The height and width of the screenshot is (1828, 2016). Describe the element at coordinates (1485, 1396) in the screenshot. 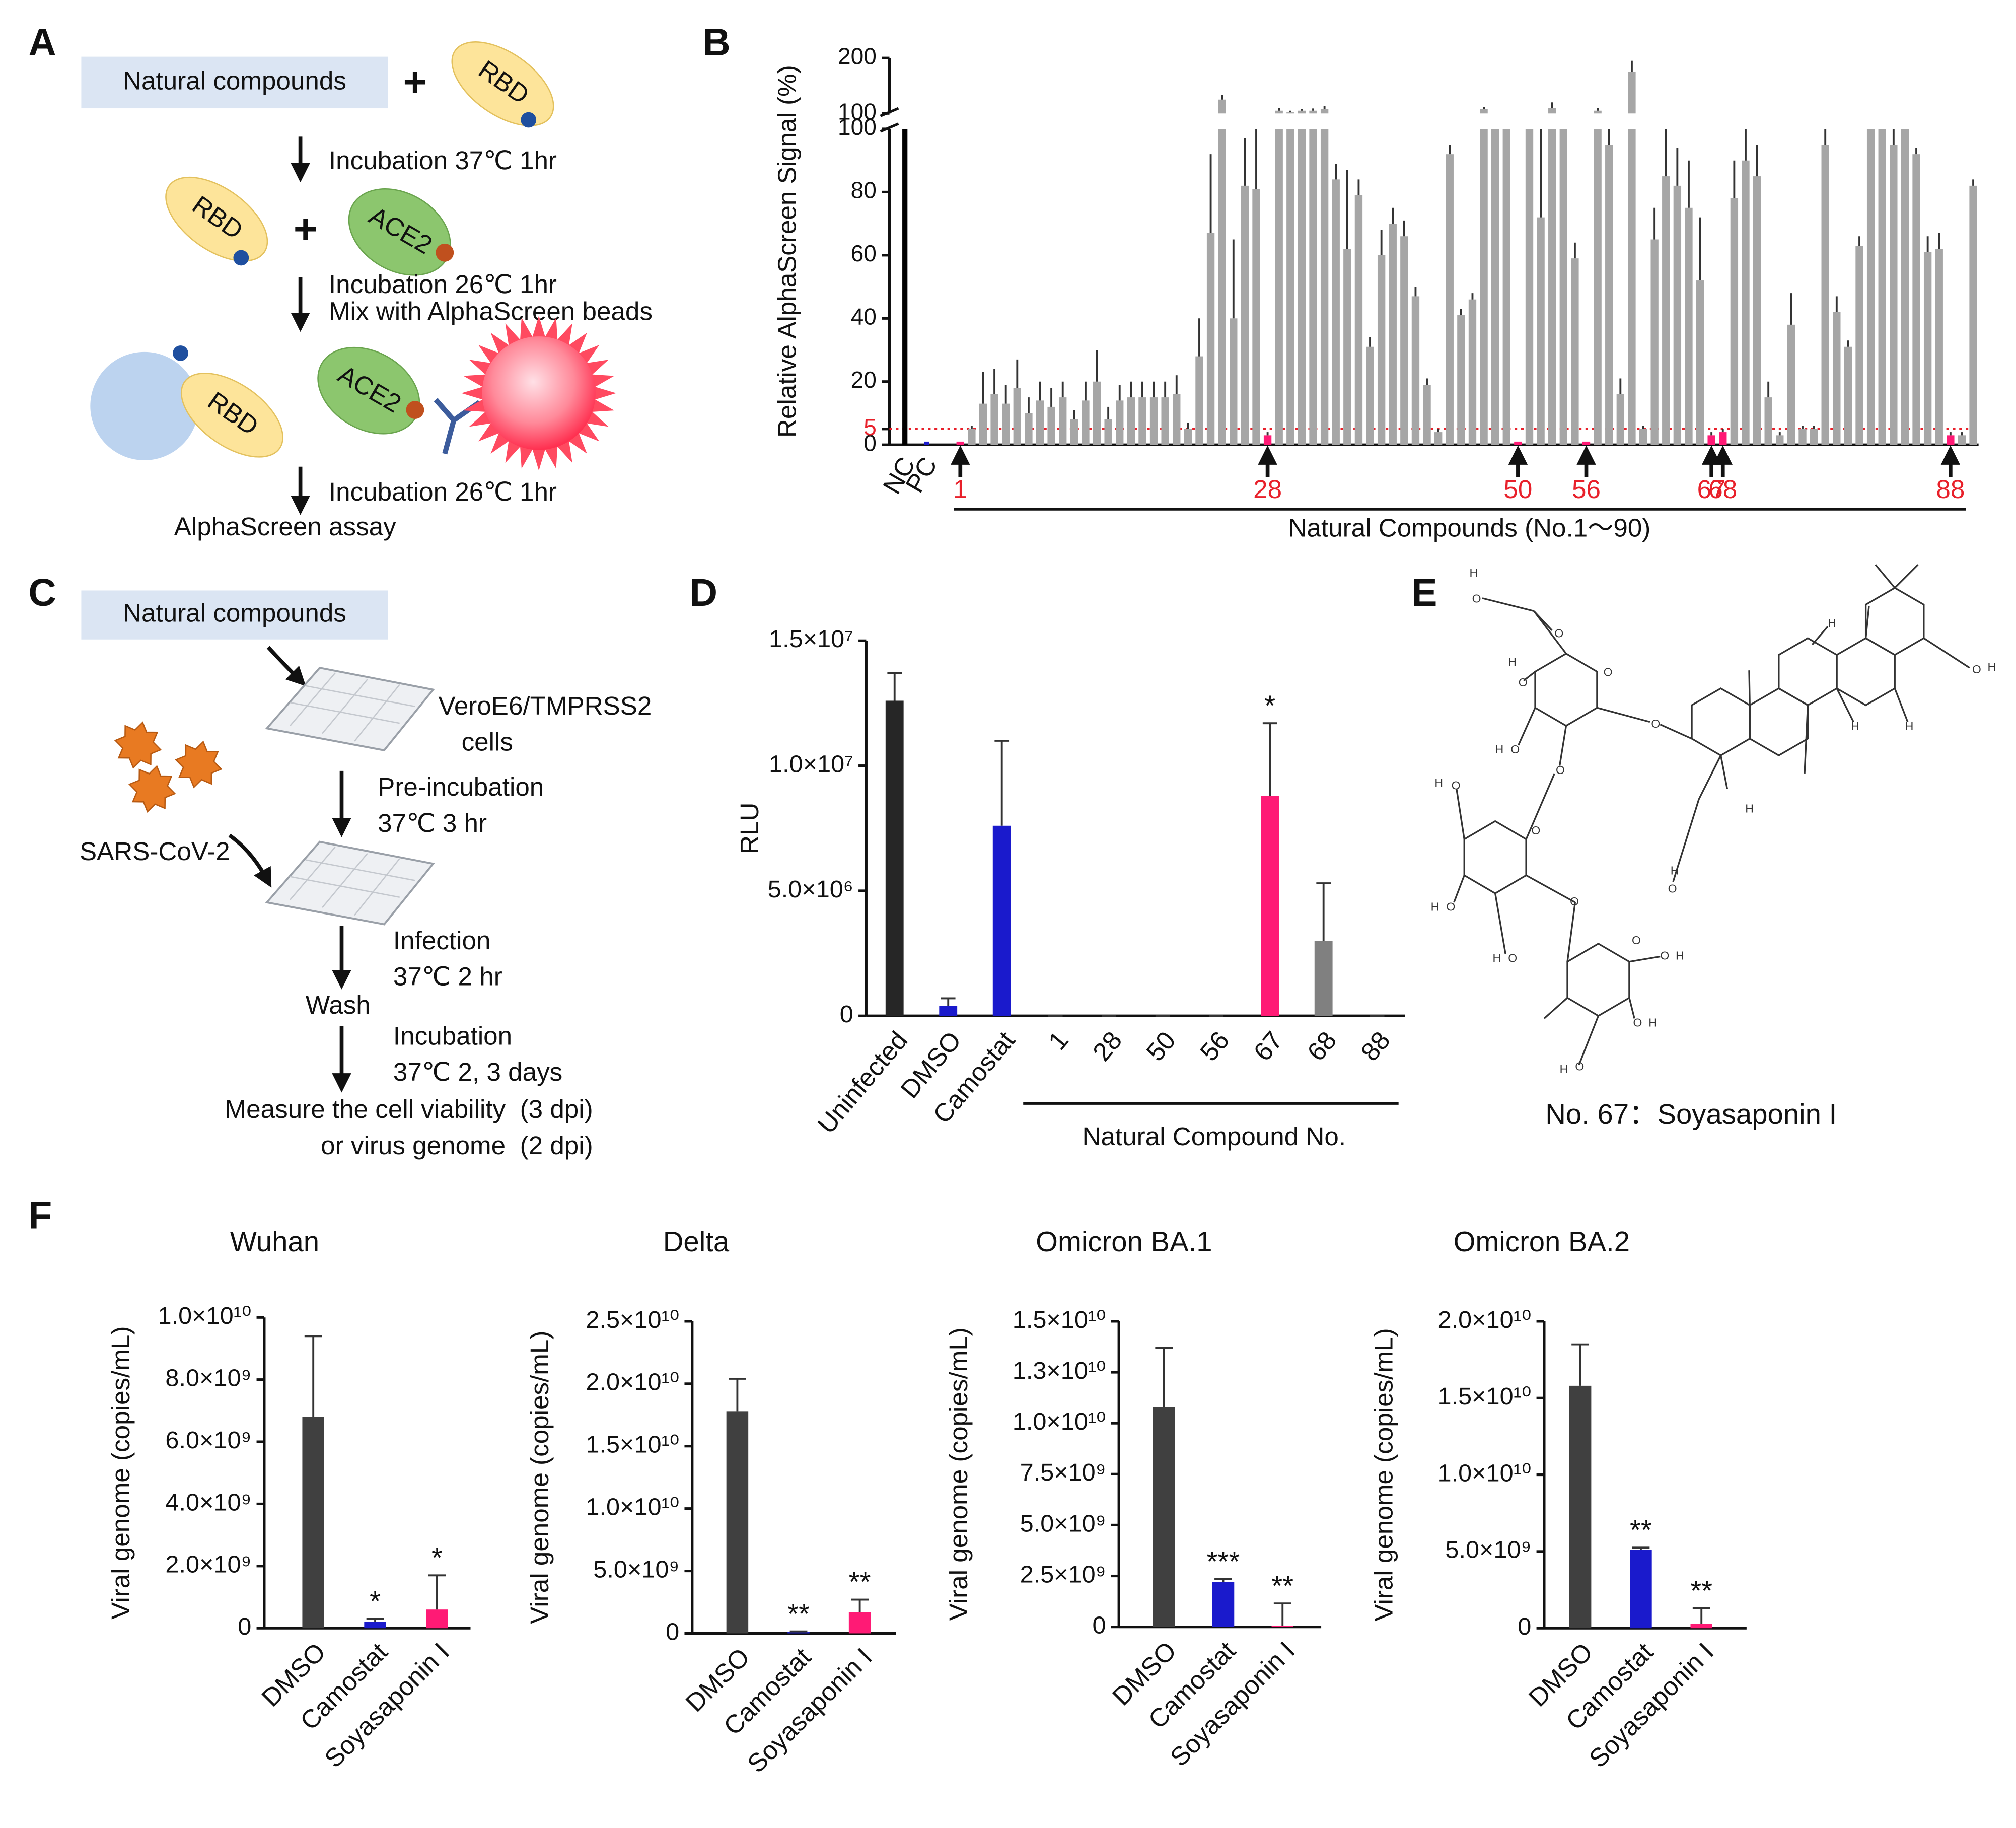

I see `y-tick-label: 1.5×10¹⁰` at that location.